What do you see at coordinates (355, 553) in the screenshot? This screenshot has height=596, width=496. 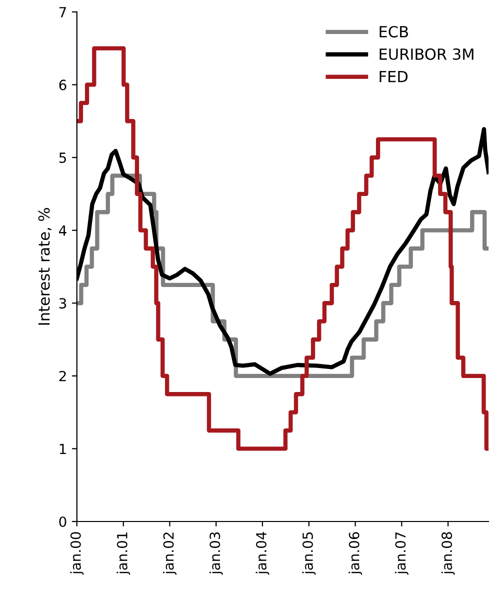 I see `x-tick-label: jan.06` at bounding box center [355, 553].